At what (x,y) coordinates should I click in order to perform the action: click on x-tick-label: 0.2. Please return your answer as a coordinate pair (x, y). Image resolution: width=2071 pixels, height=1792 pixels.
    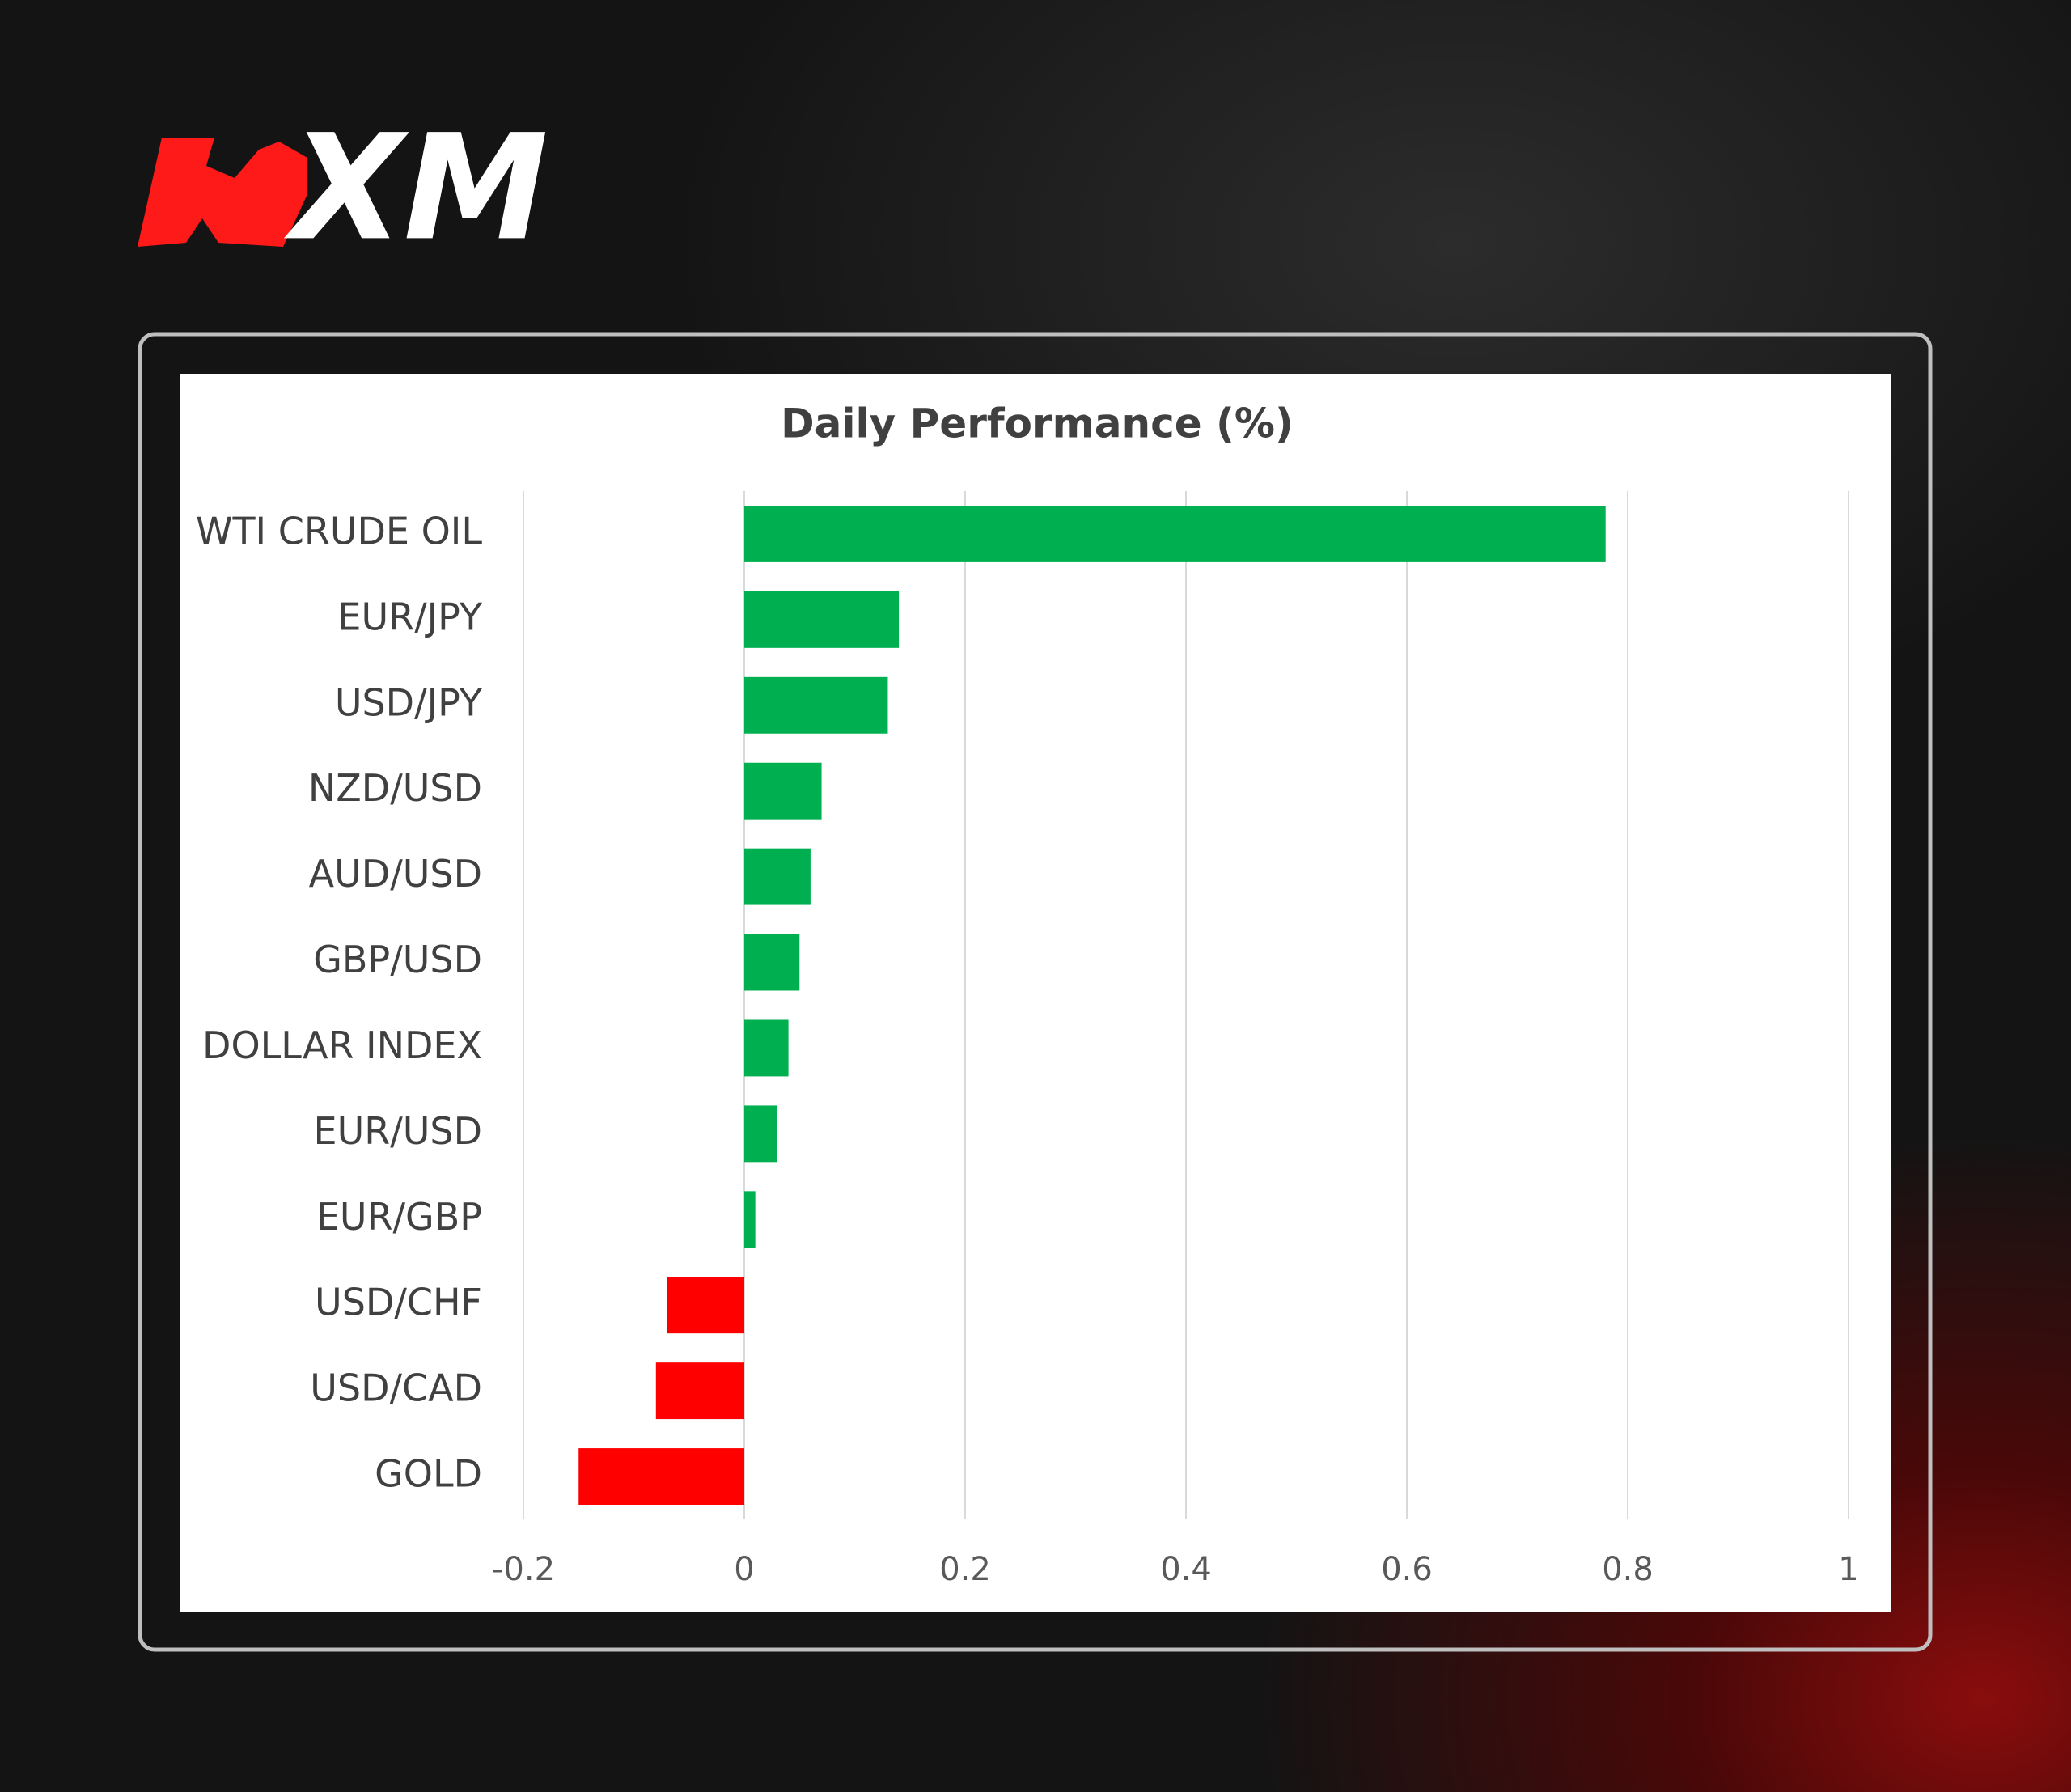
    Looking at the image, I should click on (965, 1570).